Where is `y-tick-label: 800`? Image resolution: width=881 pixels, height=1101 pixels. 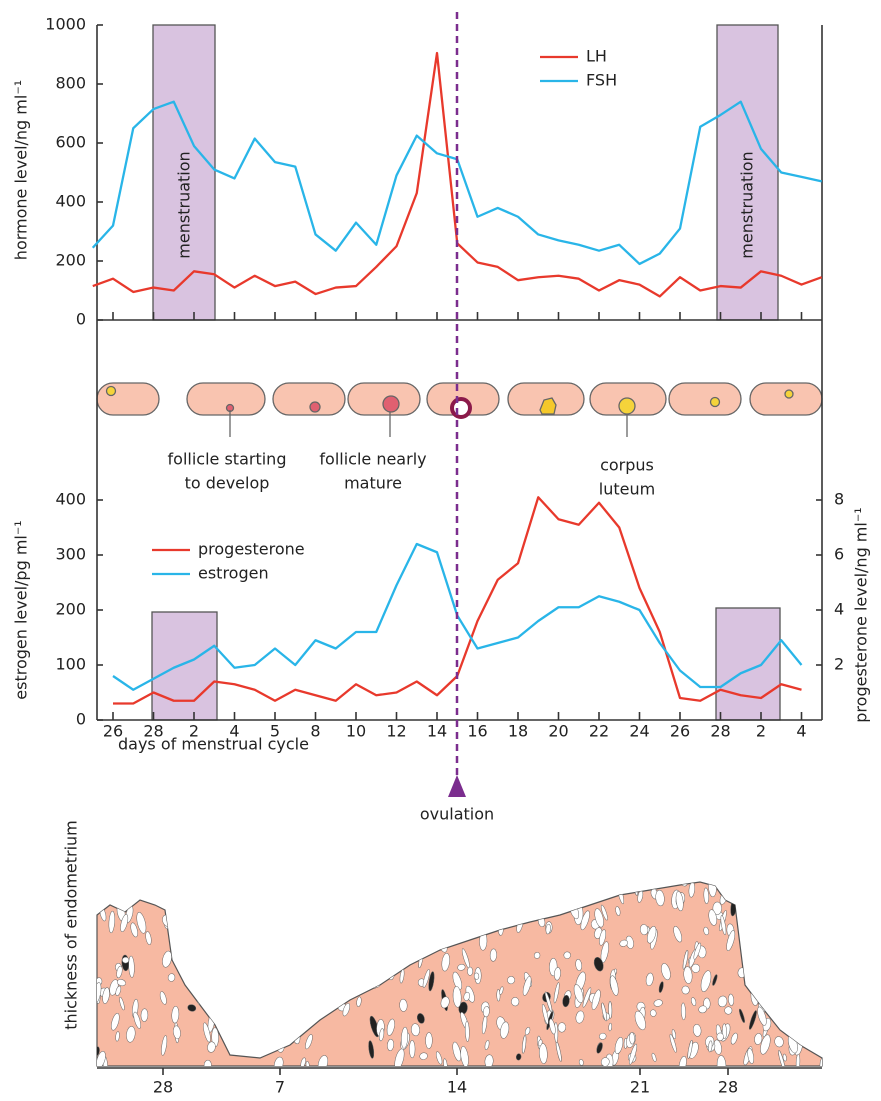 y-tick-label: 800 is located at coordinates (70, 83).